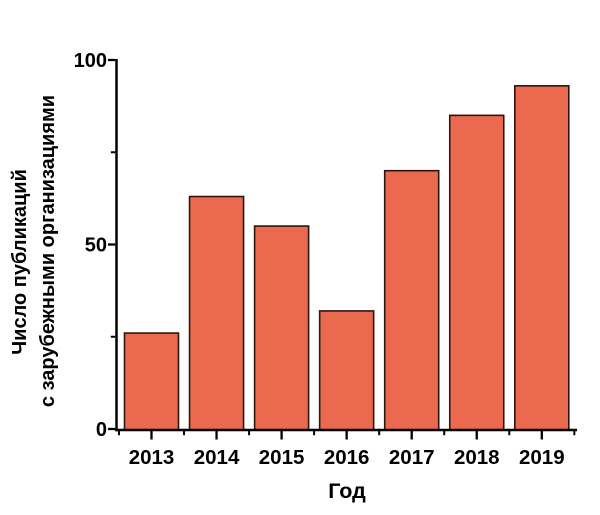 This screenshot has height=515, width=600. I want to click on bar-2017, so click(411, 300).